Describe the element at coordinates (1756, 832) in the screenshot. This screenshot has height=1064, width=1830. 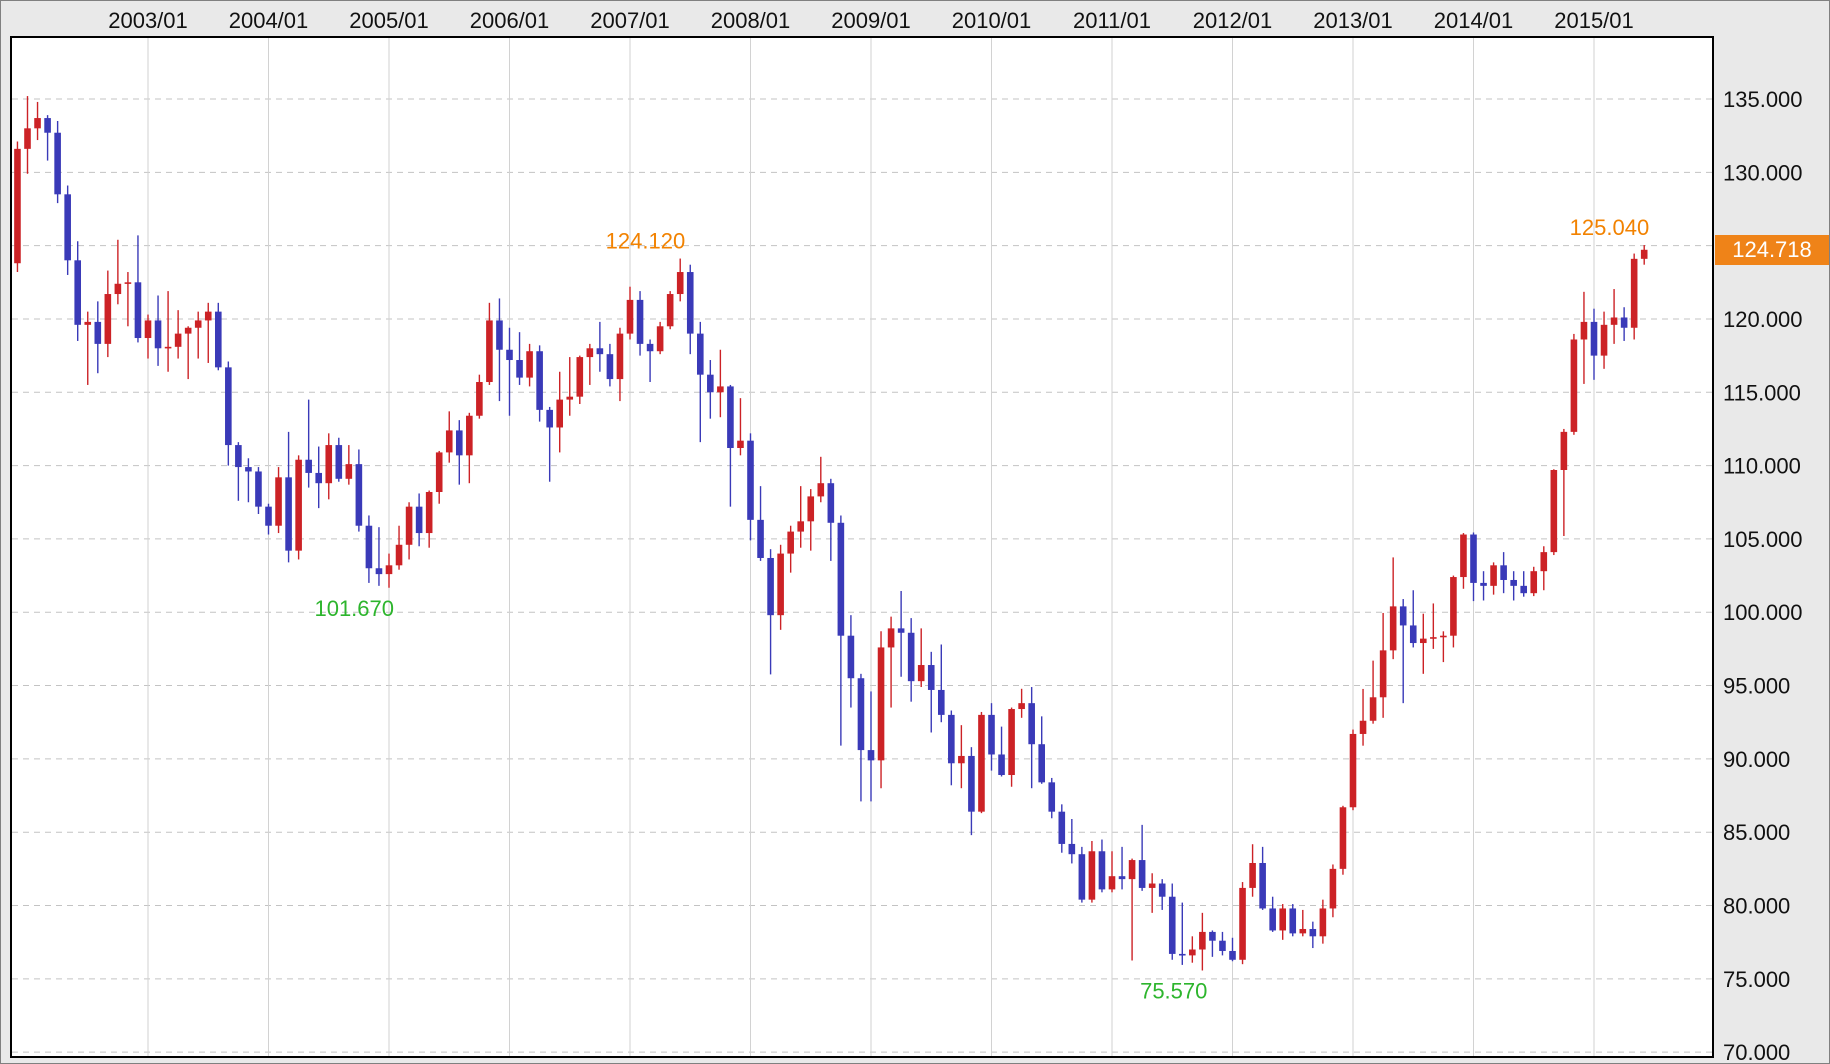
I see `y-axis-label: 85.000` at that location.